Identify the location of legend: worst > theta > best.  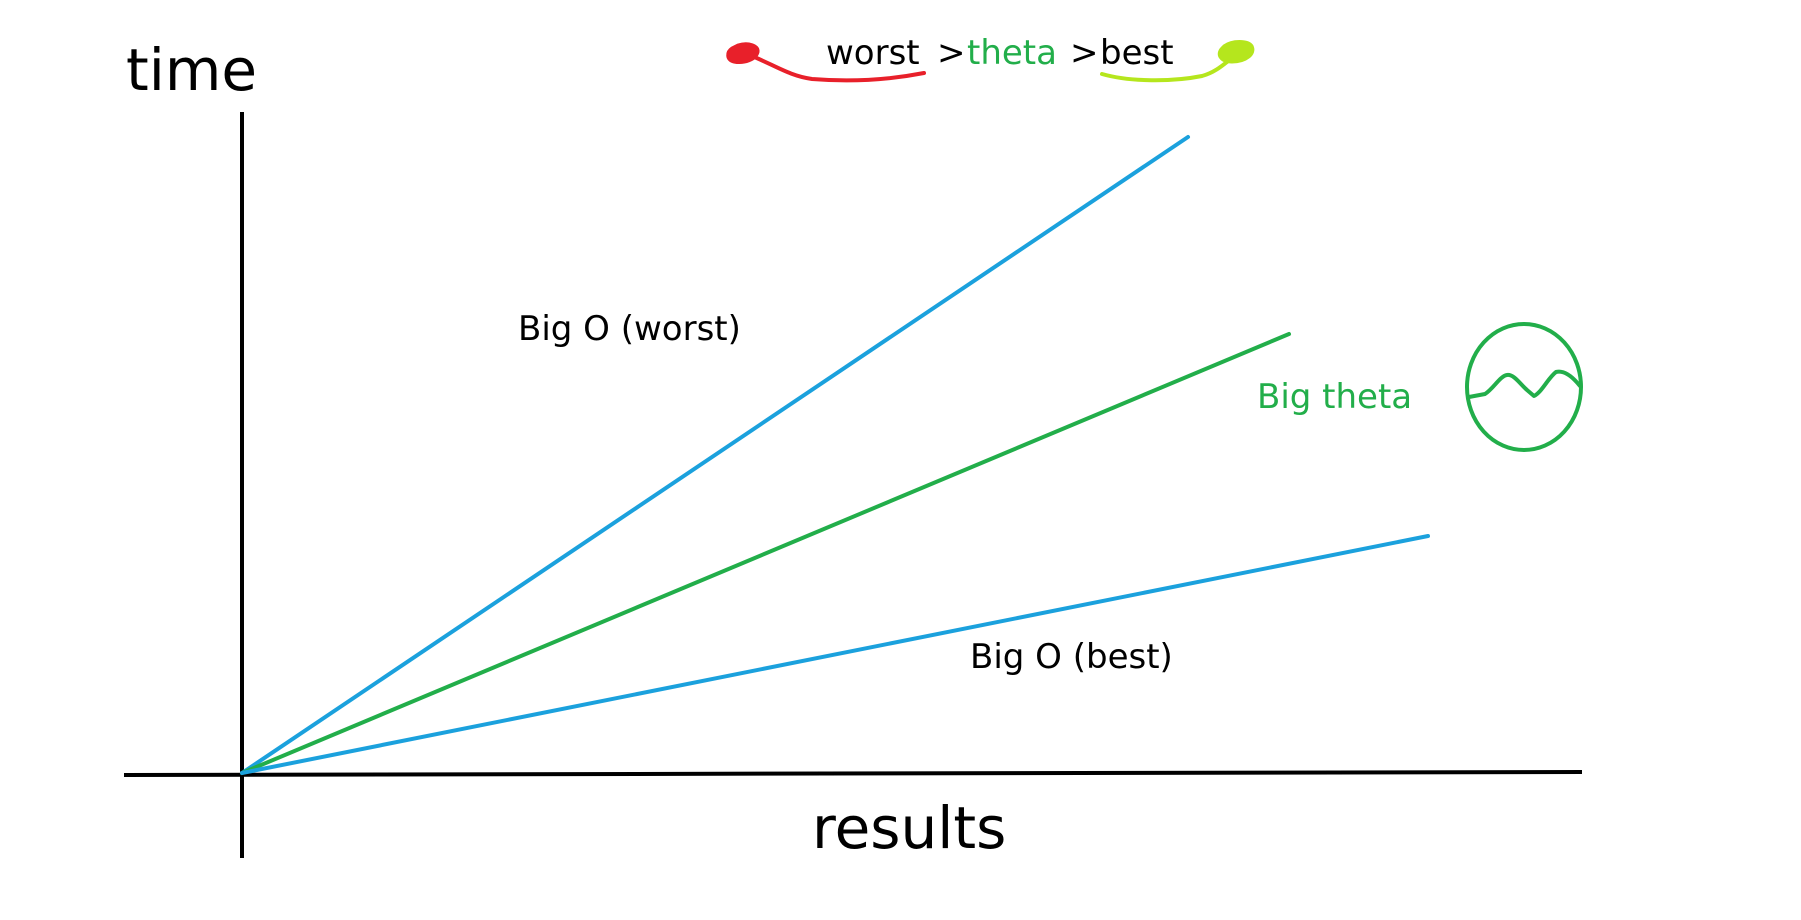
(990, 58).